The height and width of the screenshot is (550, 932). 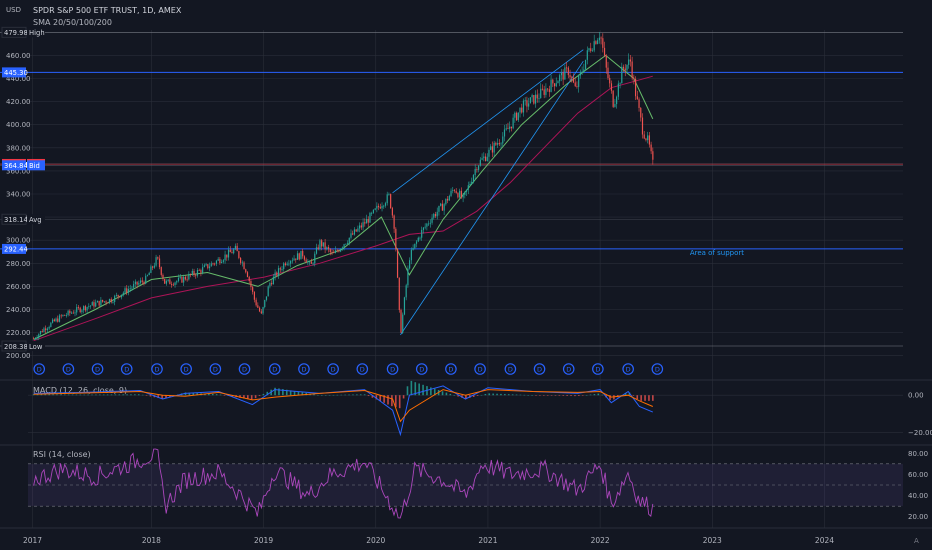 I want to click on auto-scale-button: A, so click(x=916, y=541).